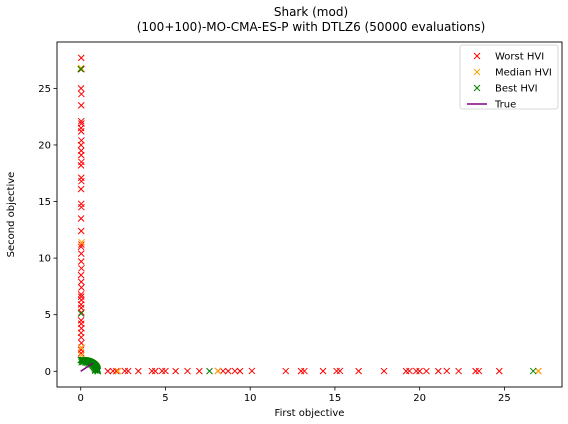  What do you see at coordinates (44, 259) in the screenshot?
I see `y-tick-label: 10` at bounding box center [44, 259].